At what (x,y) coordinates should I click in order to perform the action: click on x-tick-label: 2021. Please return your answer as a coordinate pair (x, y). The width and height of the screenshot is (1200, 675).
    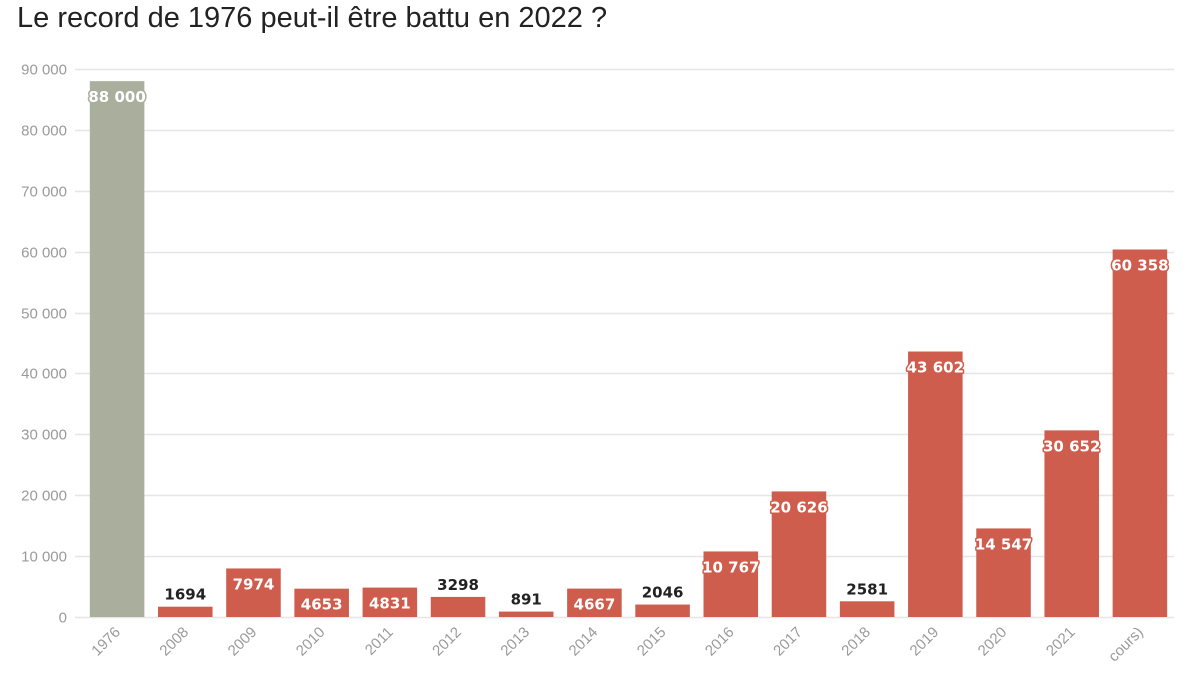
    Looking at the image, I should click on (1061, 642).